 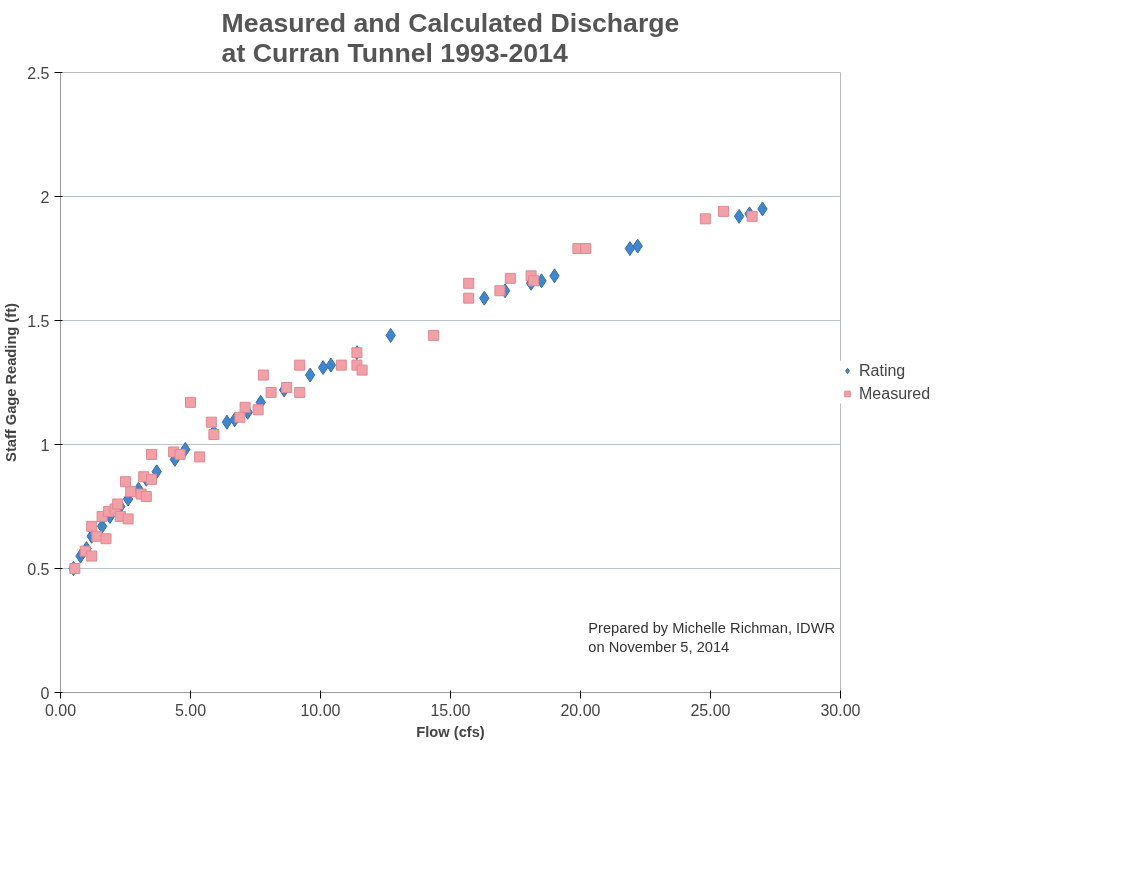 I want to click on x-tick-label: 30.00, so click(x=840, y=710).